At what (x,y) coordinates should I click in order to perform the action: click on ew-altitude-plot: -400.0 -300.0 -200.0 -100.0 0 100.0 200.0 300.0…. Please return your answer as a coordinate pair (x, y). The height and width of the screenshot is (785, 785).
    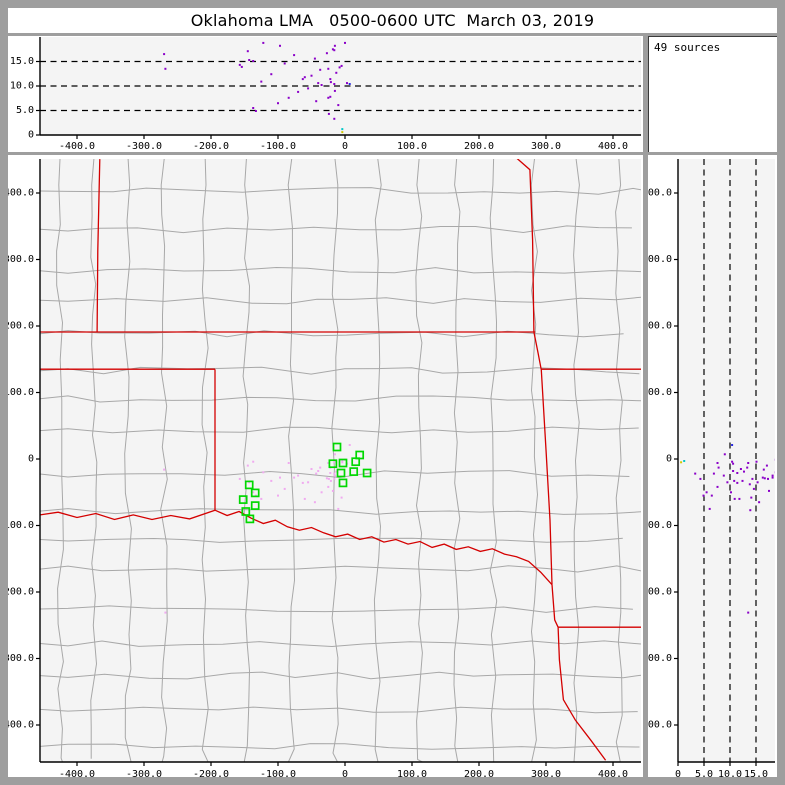
    Looking at the image, I should click on (325, 94).